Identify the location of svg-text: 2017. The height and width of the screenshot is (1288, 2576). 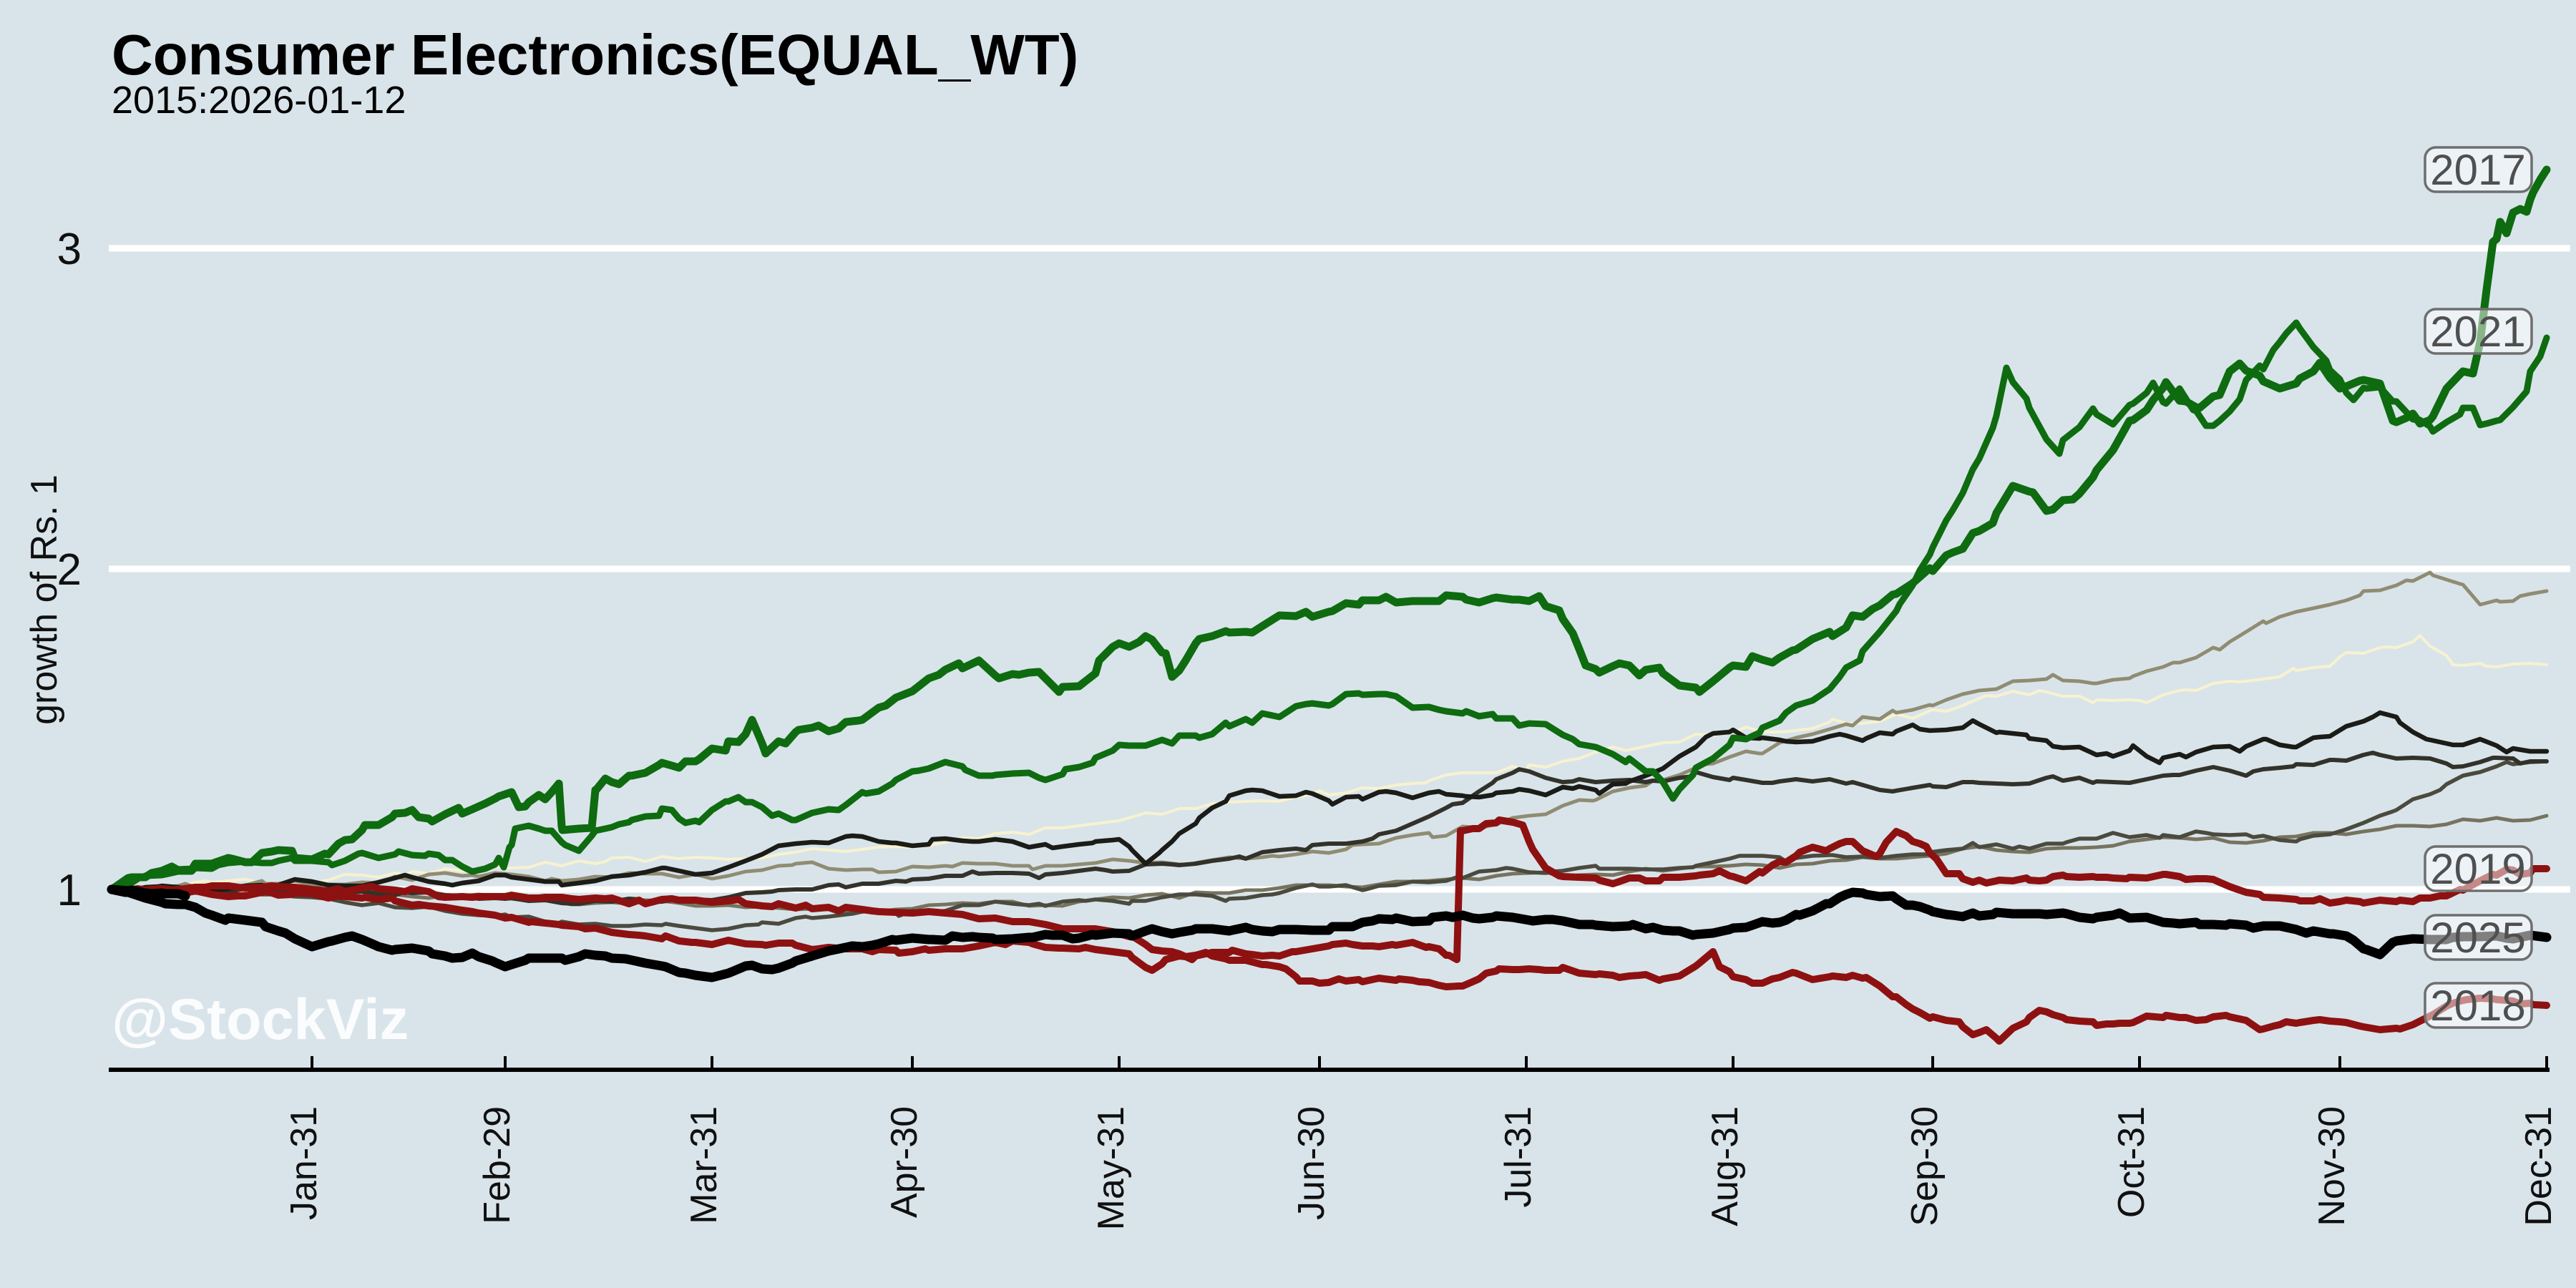
(2477, 170).